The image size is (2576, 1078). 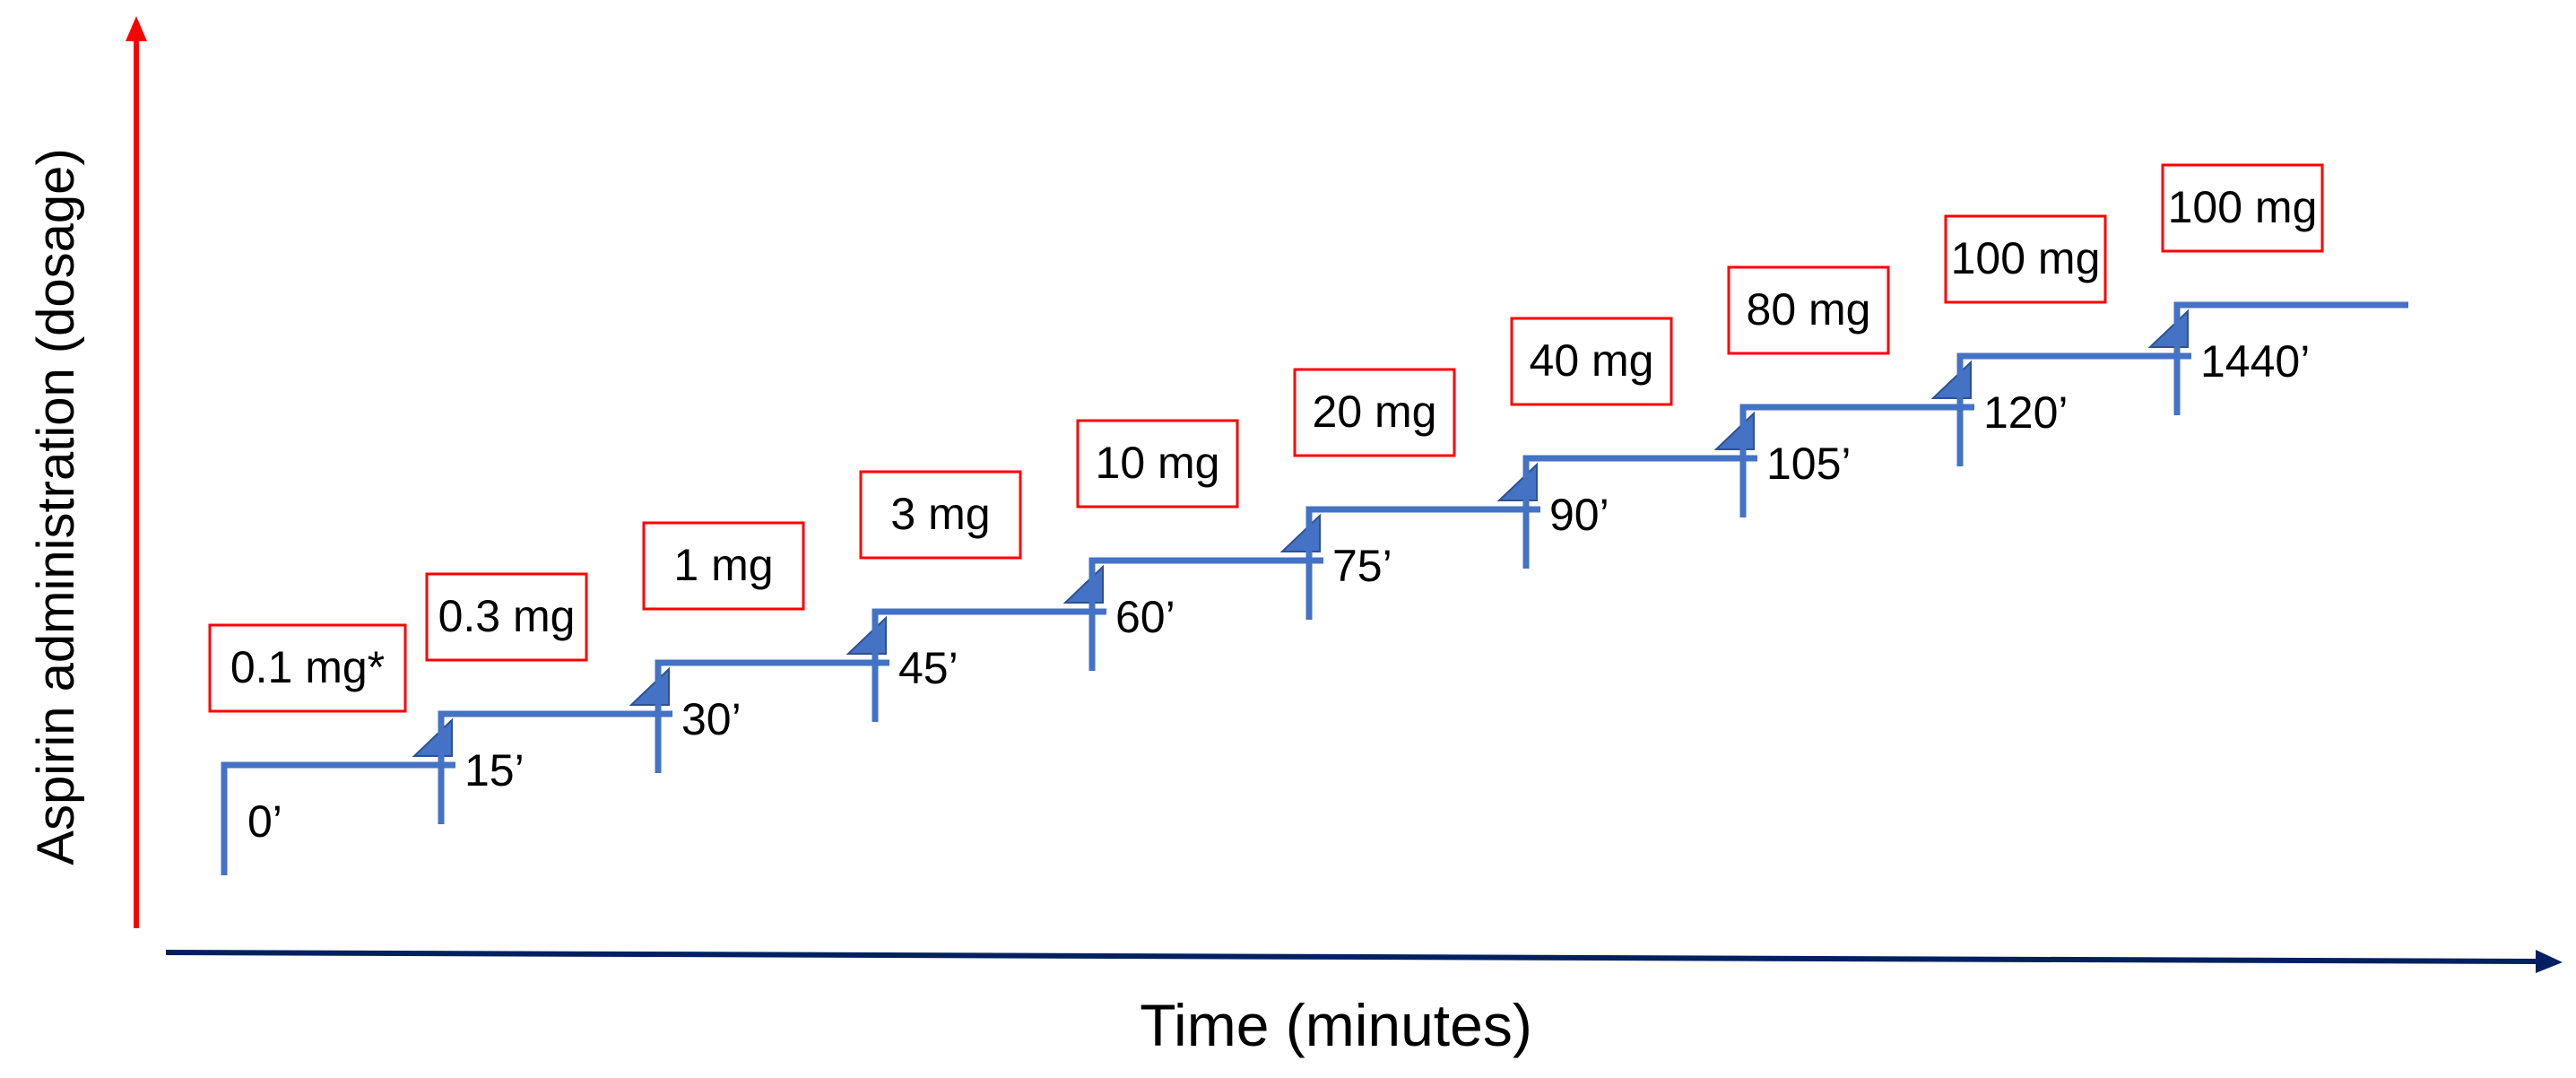 I want to click on time-label: 0’, so click(x=264, y=821).